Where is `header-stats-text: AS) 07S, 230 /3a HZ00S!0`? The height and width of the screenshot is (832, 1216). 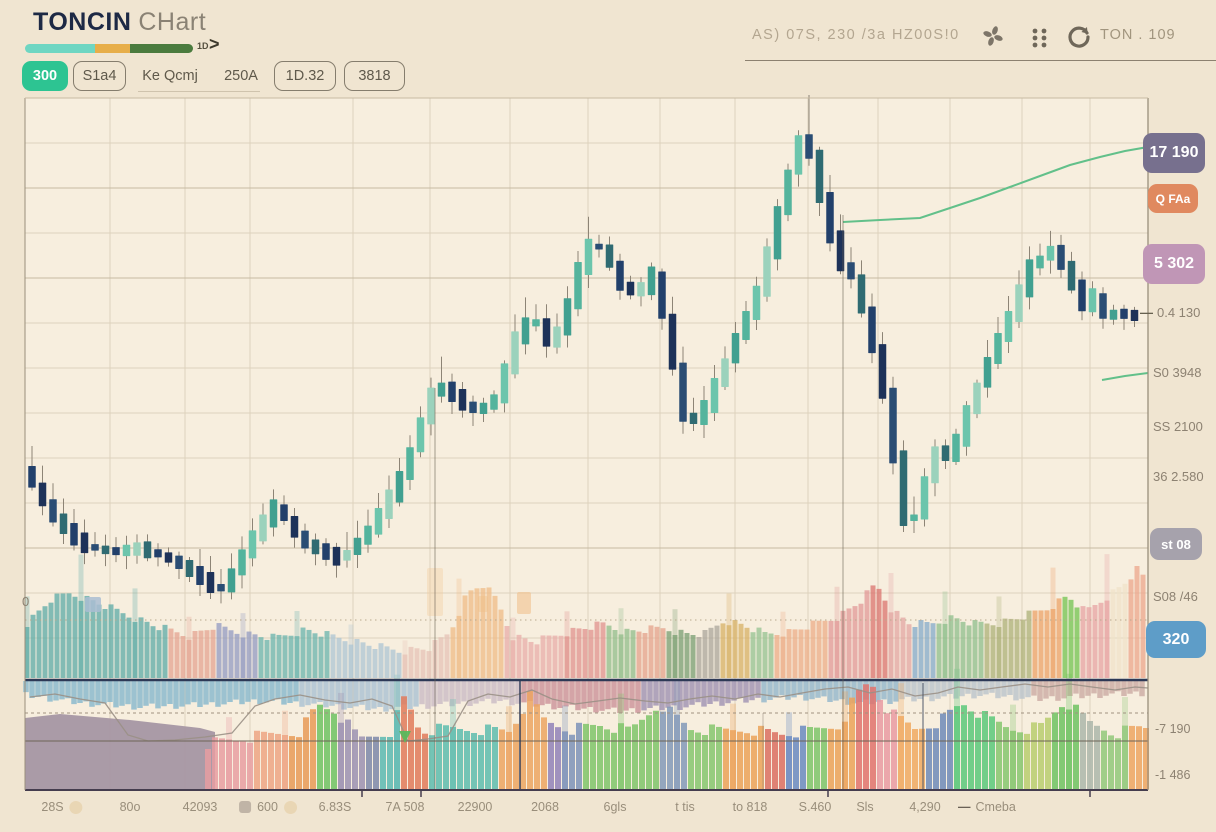 header-stats-text: AS) 07S, 230 /3a HZ00S!0 is located at coordinates (856, 35).